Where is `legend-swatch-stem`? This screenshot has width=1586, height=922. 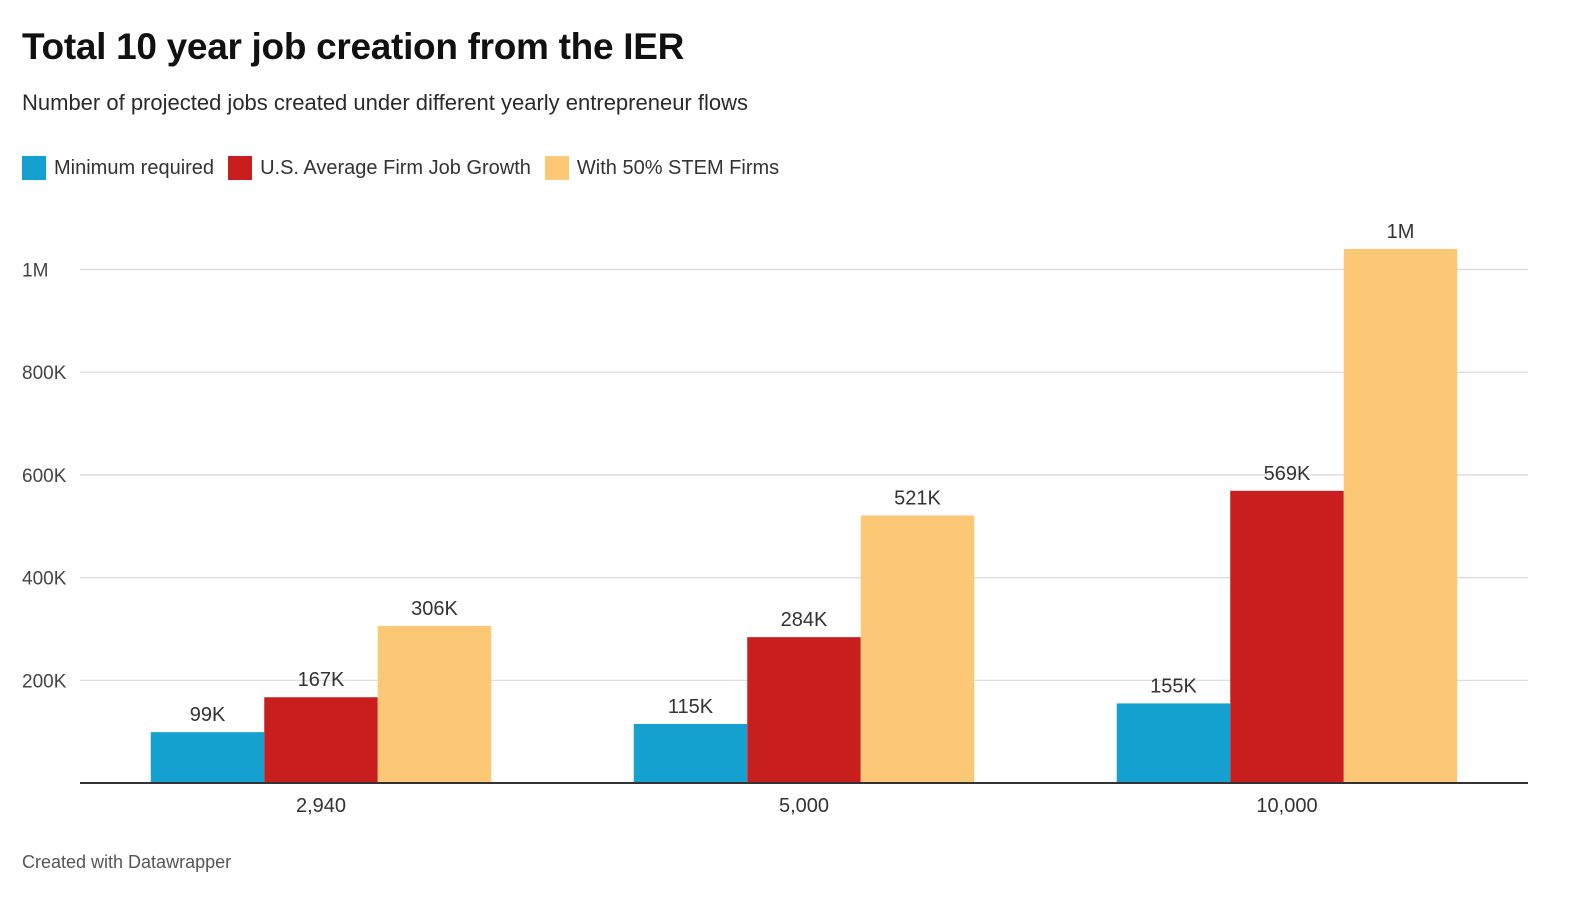
legend-swatch-stem is located at coordinates (556, 168).